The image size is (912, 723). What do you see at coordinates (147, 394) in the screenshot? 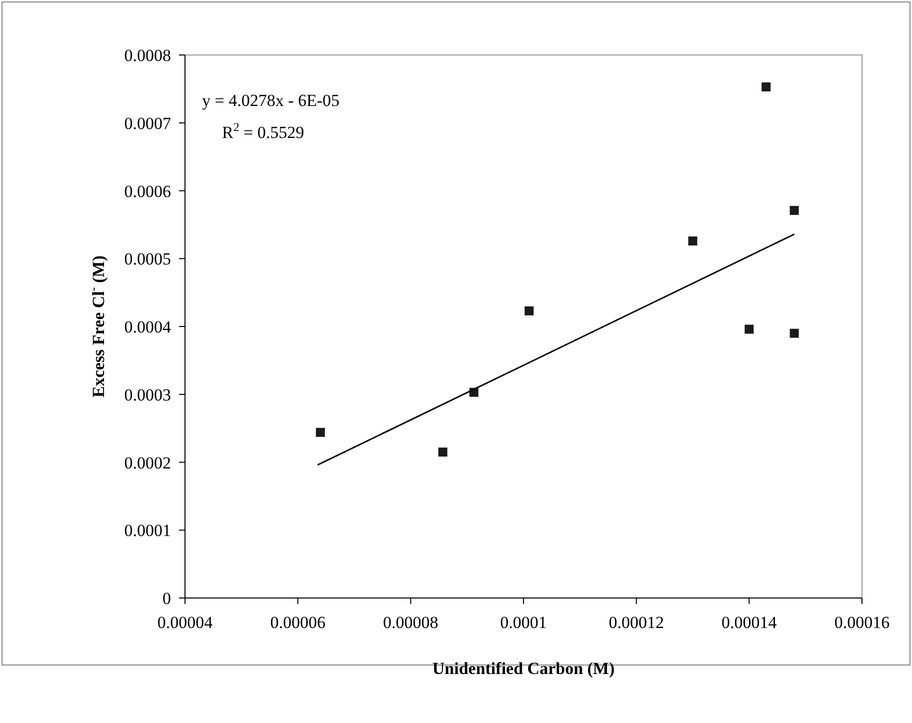
I see `y-tick-label: 0.0003` at bounding box center [147, 394].